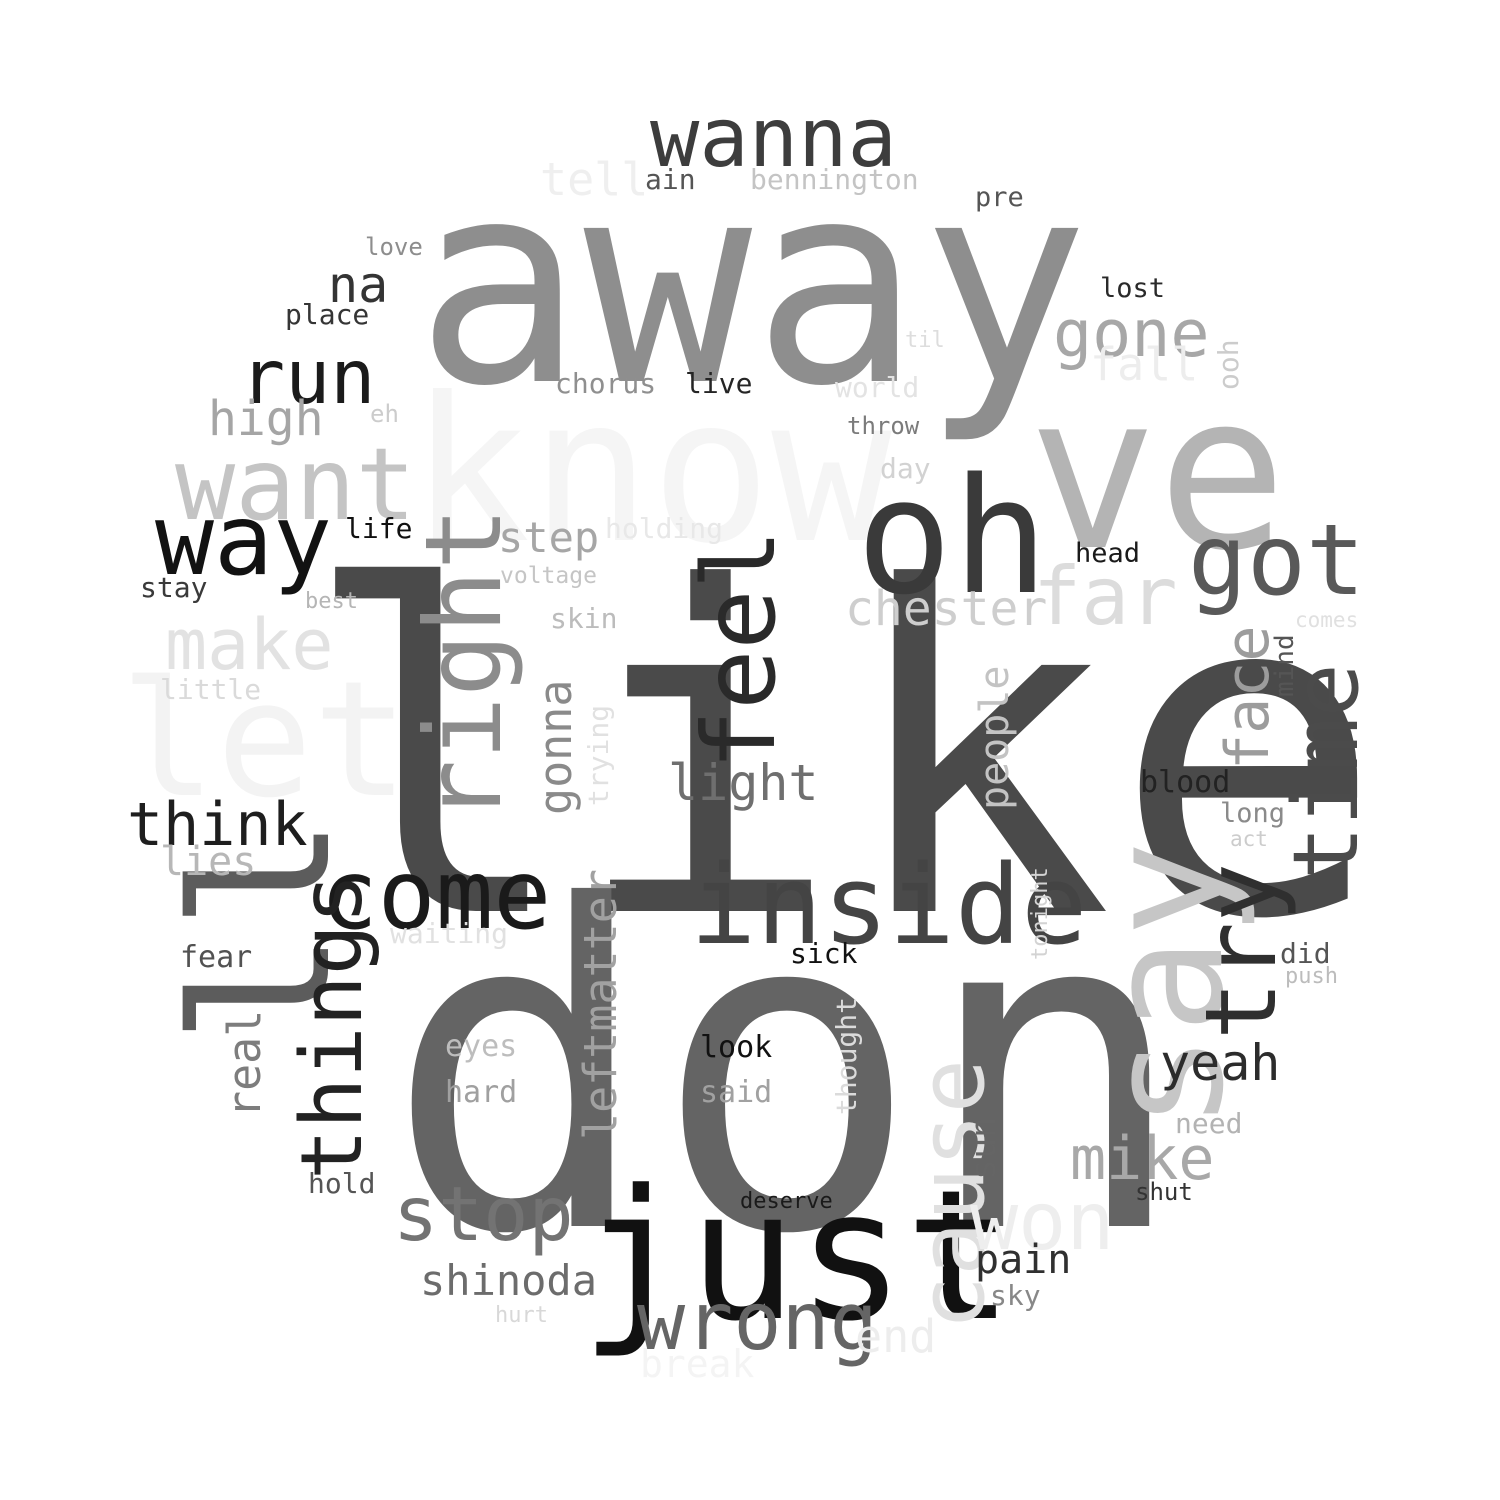 This screenshot has width=1500, height=1500. What do you see at coordinates (244, 541) in the screenshot?
I see `word-way: way` at bounding box center [244, 541].